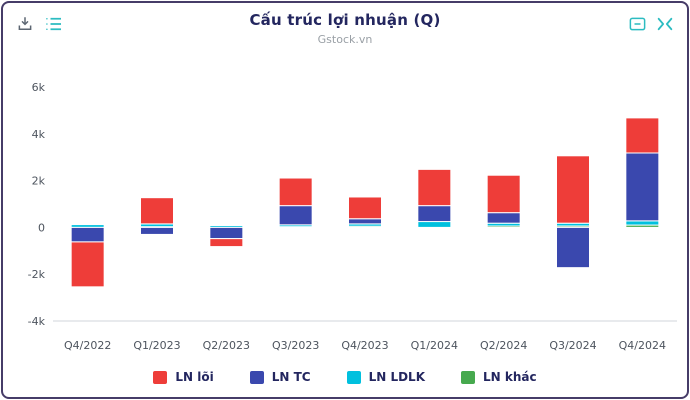  Describe the element at coordinates (87, 345) in the screenshot. I see `x-category-label: Q4/2022` at that location.